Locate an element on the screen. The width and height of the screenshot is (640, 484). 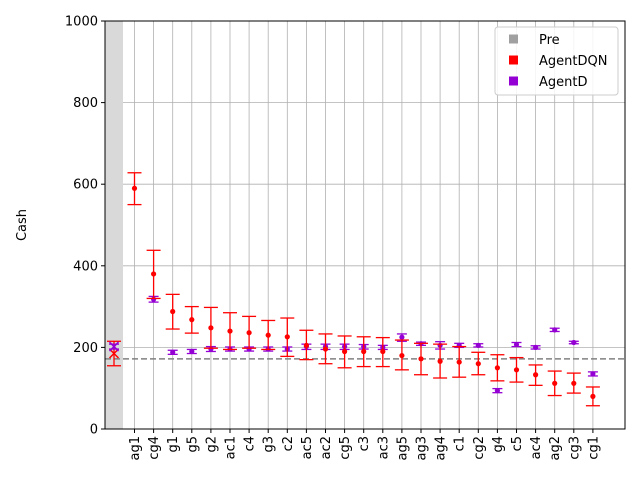
x-tick-label: ac1 is located at coordinates (231, 447).